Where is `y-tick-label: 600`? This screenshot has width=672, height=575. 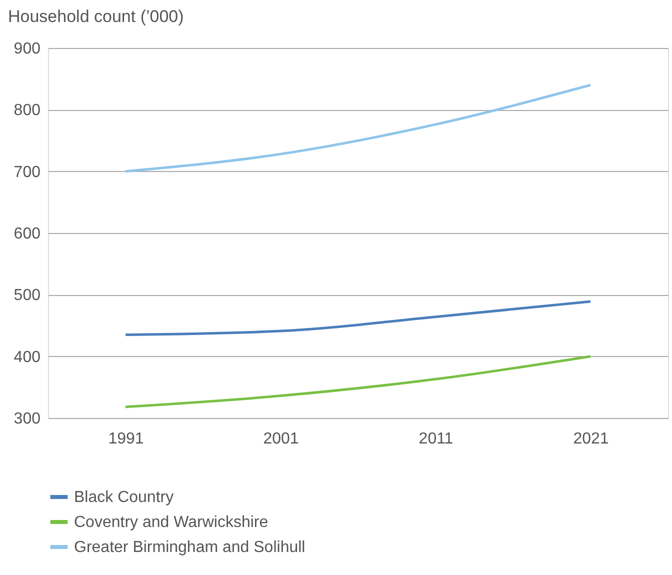 y-tick-label: 600 is located at coordinates (27, 234).